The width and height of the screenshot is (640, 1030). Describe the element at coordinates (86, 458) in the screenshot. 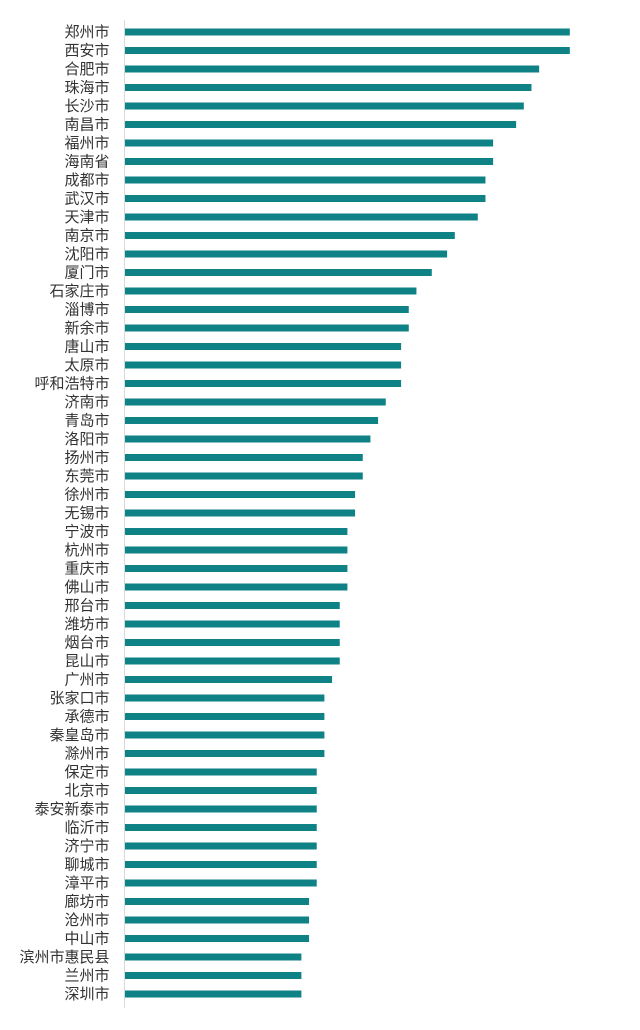

I see `category-label: 扬州市` at that location.